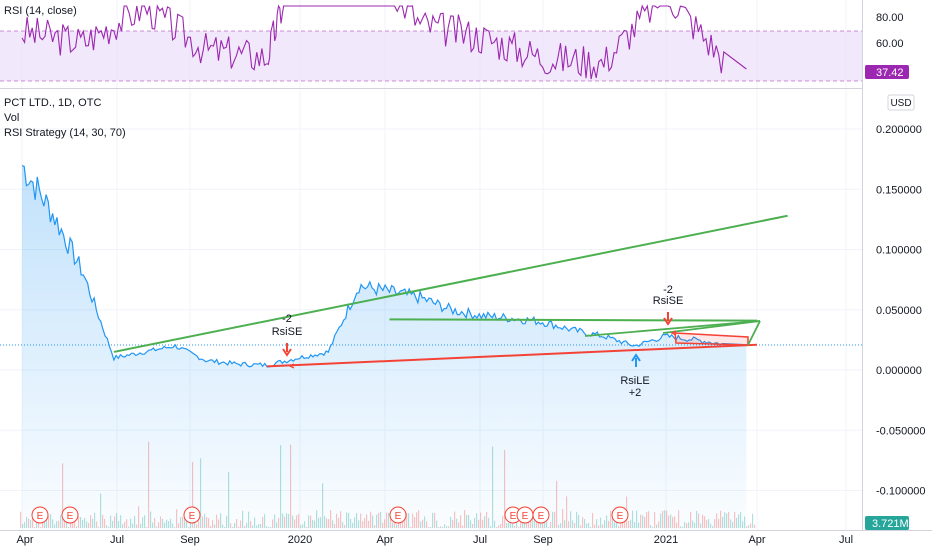 The height and width of the screenshot is (550, 932). Describe the element at coordinates (53, 103) in the screenshot. I see `symbol-legend: PCT LTD., 1D, OTC` at that location.